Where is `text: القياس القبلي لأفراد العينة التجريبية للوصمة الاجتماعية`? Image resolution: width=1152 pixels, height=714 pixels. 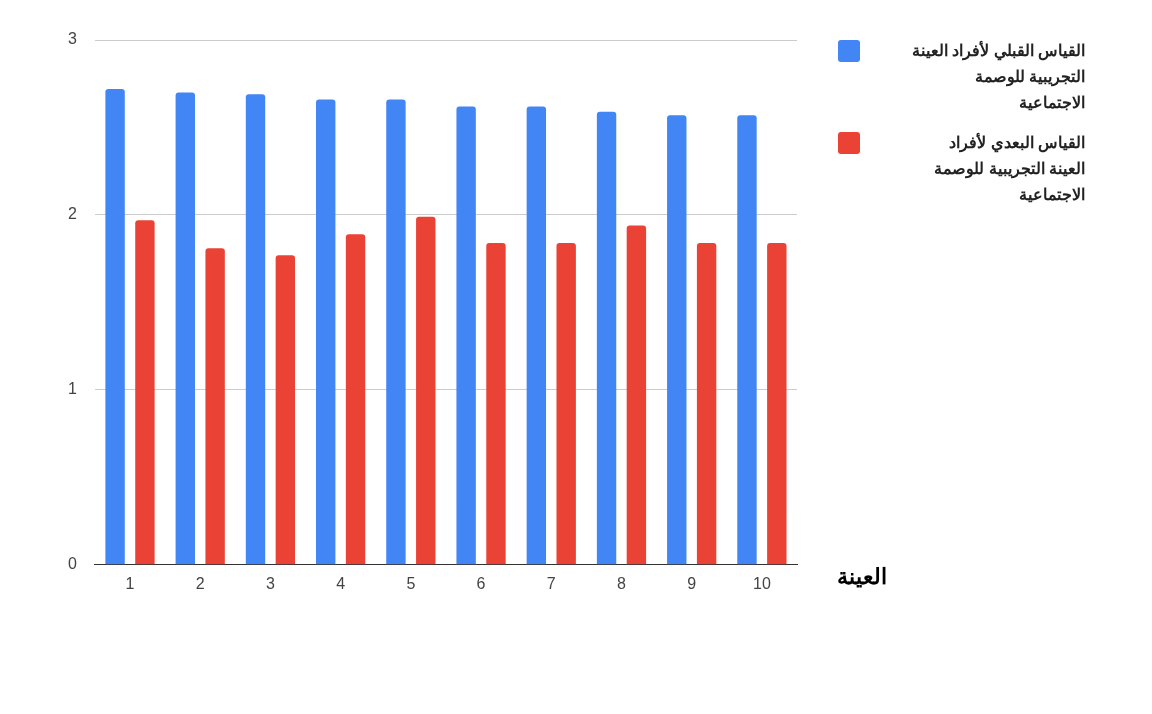 text: القياس القبلي لأفراد العينة التجريبية للوصمة الاجتماعية is located at coordinates (997, 76).